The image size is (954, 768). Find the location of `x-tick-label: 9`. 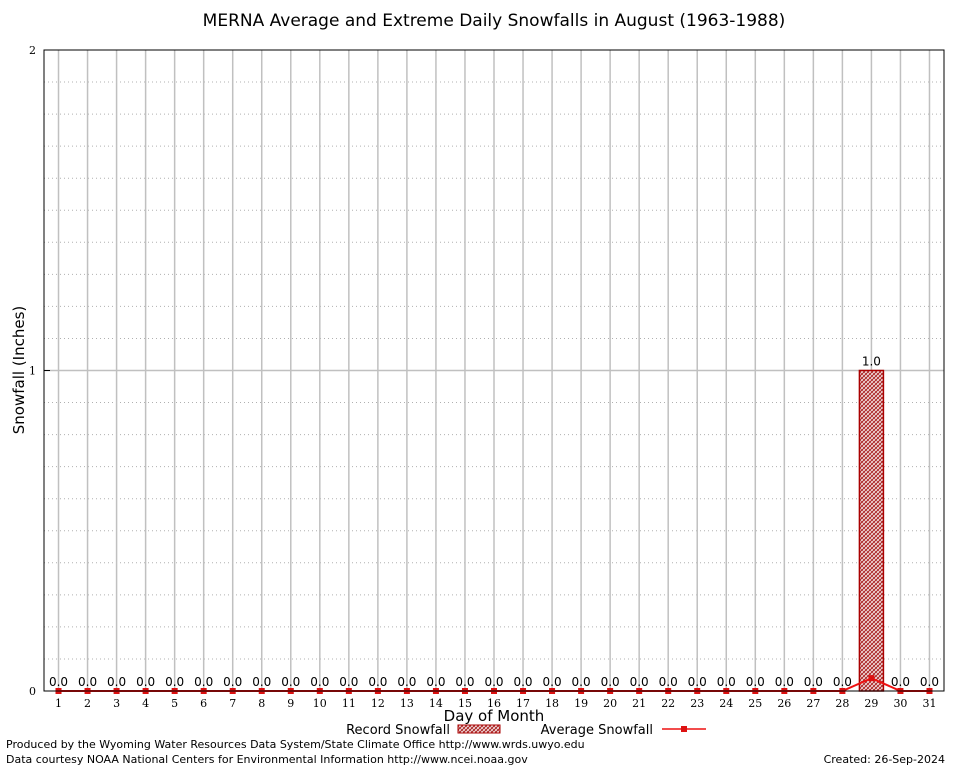

x-tick-label: 9 is located at coordinates (290, 703).